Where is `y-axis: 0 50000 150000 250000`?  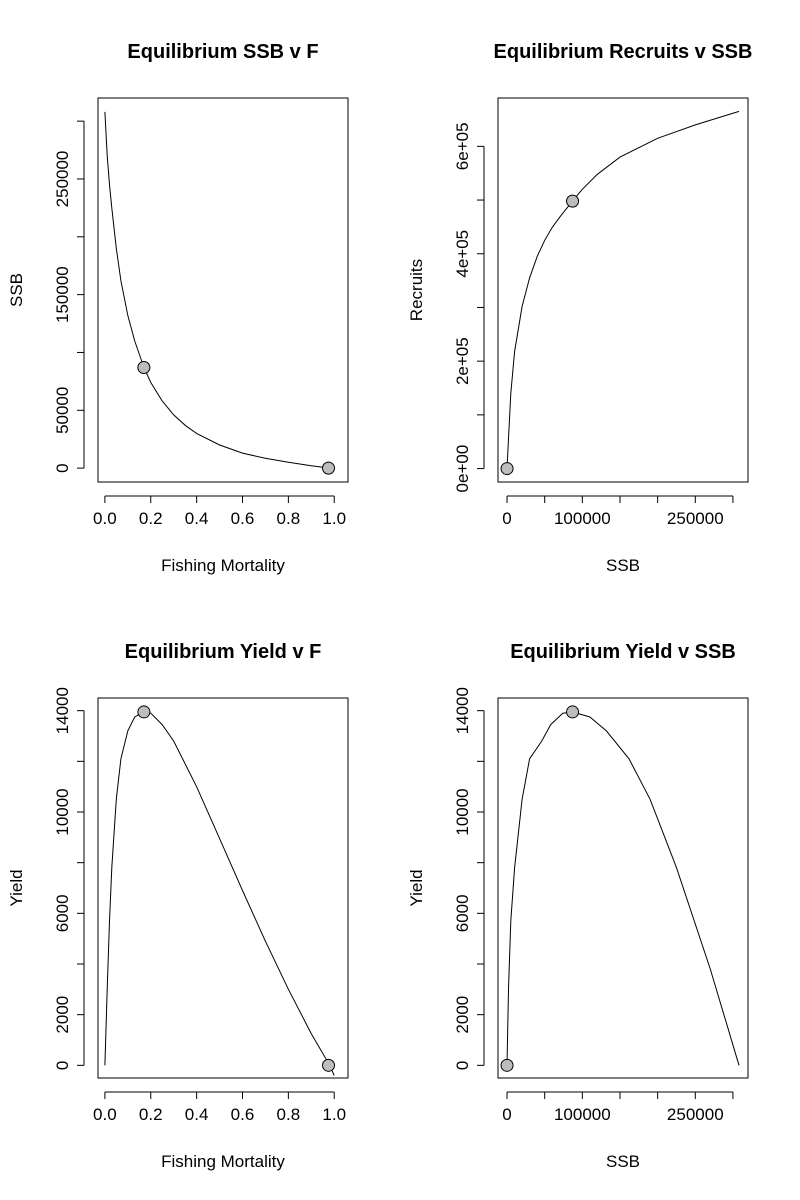 y-axis: 0 50000 150000 250000 is located at coordinates (69, 296).